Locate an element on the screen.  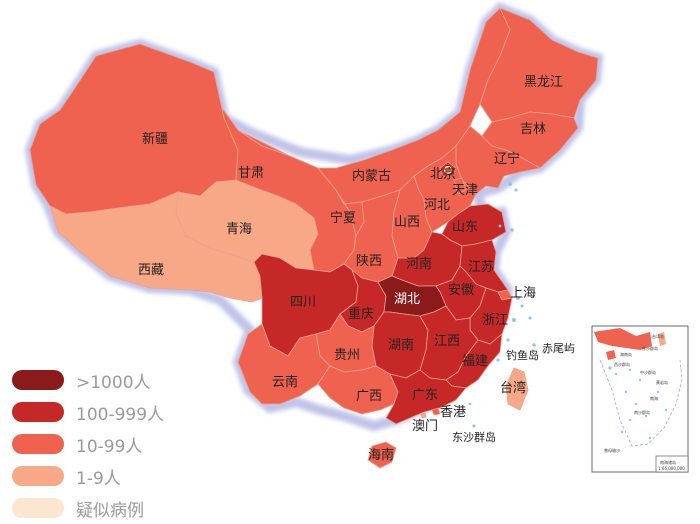
label-jiangsu: 江苏 is located at coordinates (481, 267).